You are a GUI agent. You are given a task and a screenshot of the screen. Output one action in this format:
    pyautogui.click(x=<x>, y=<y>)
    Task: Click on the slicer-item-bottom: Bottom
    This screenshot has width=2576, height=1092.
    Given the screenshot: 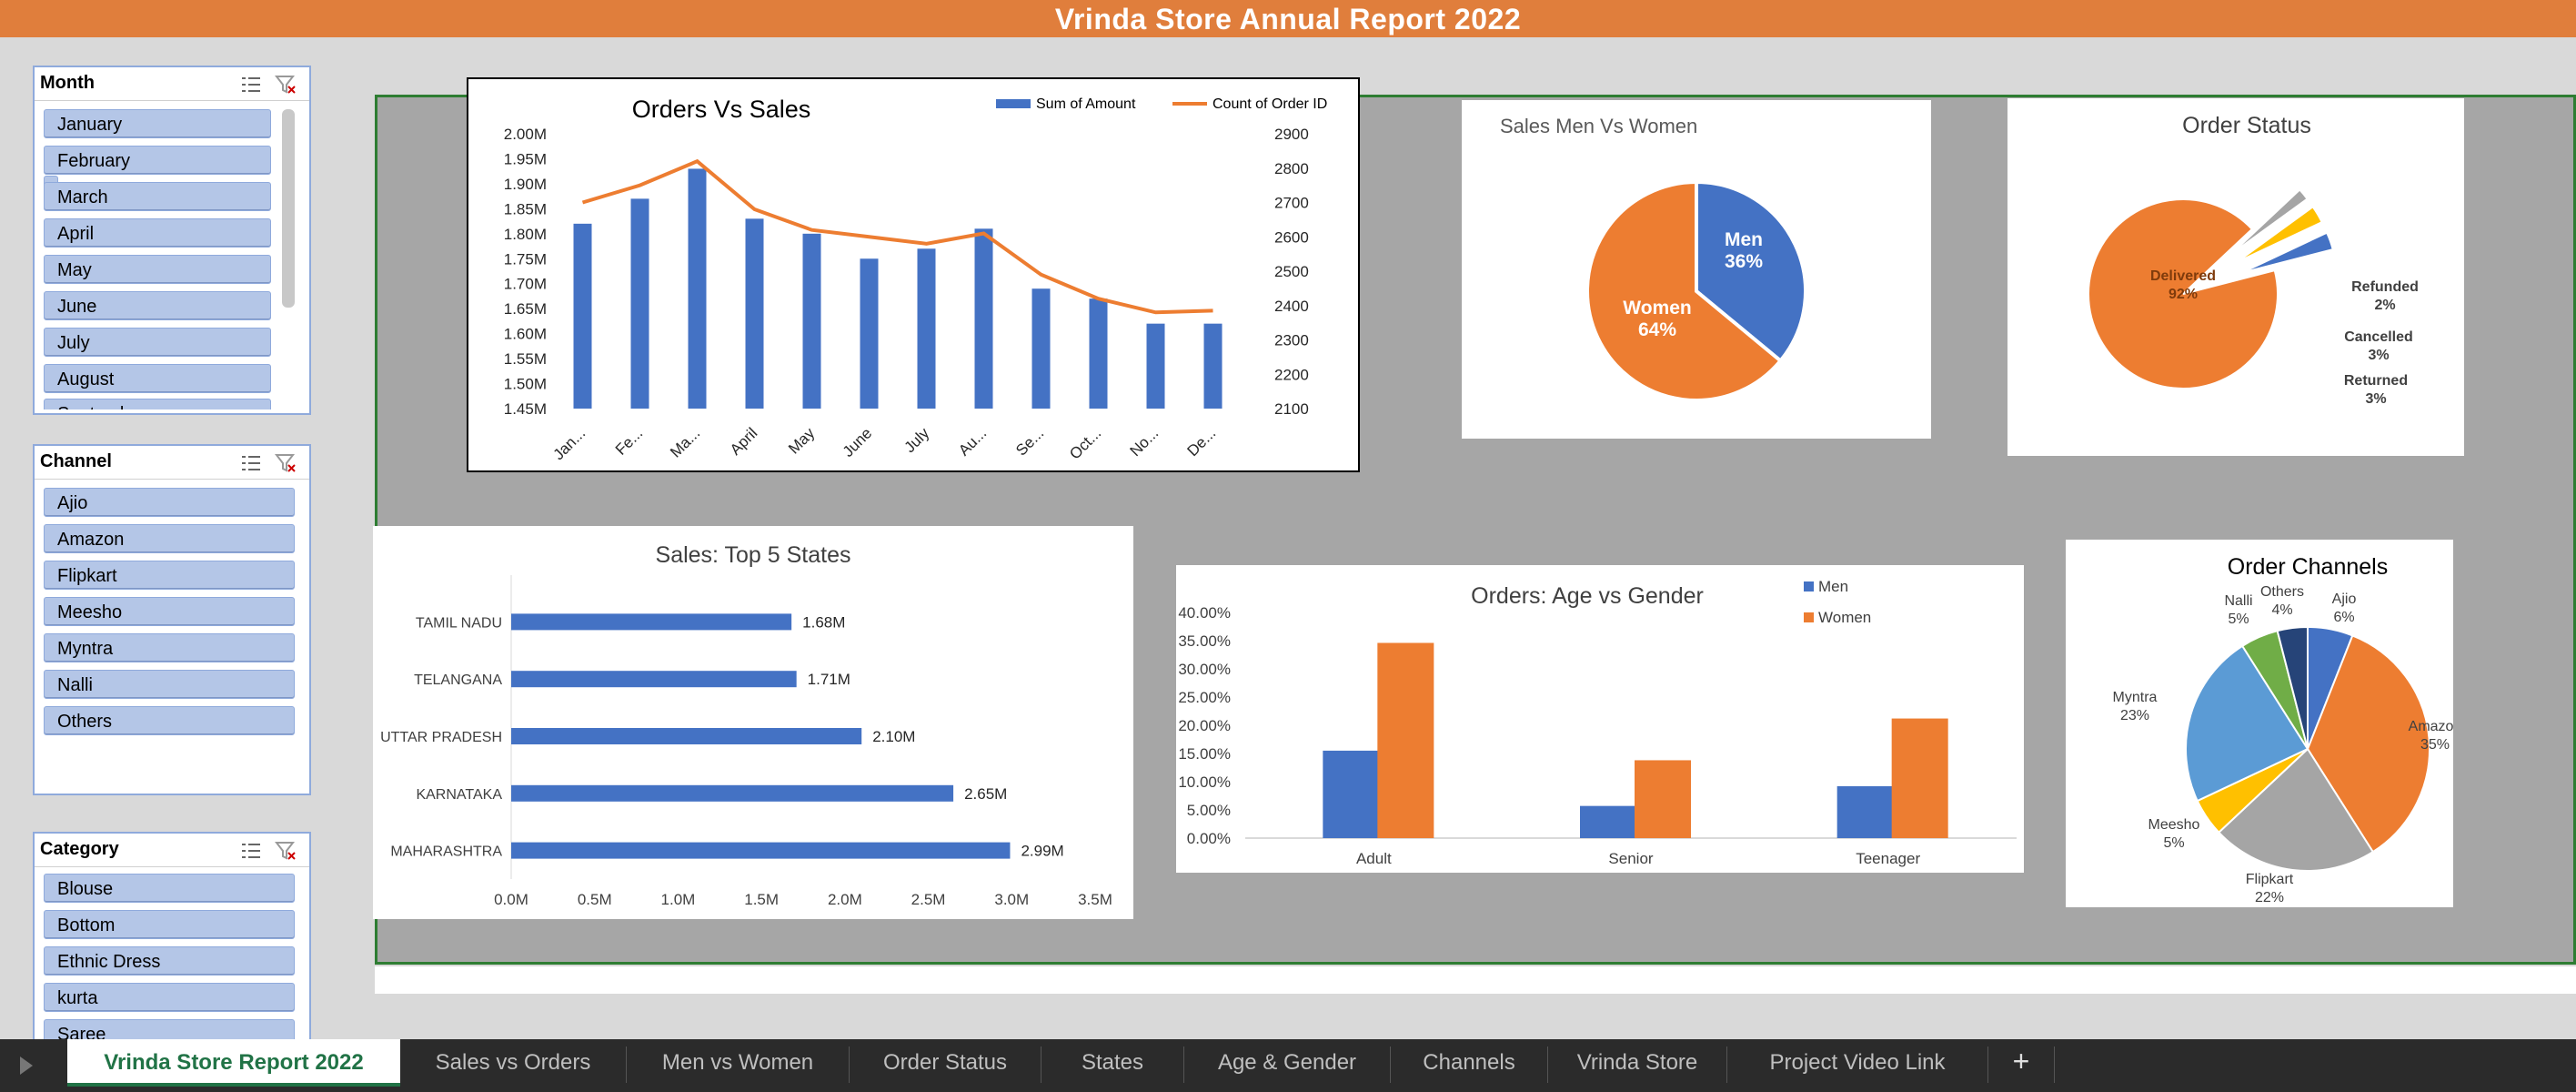 What is the action you would take?
    pyautogui.click(x=169, y=925)
    